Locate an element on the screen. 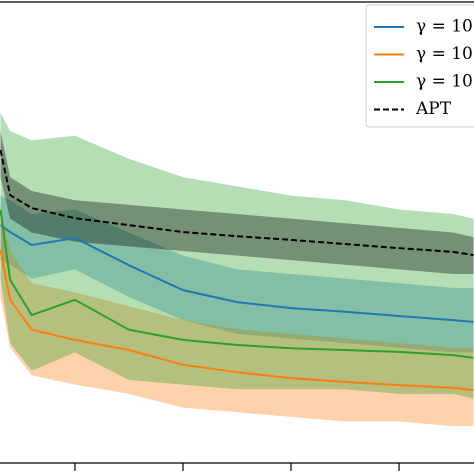  legend-label: APT is located at coordinates (433, 109).